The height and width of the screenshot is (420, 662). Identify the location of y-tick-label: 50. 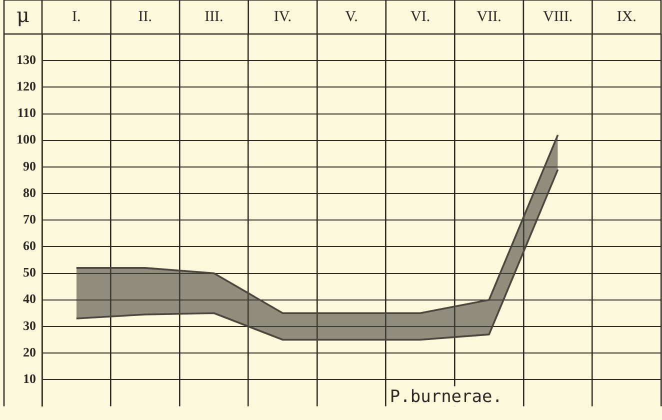
(29, 272).